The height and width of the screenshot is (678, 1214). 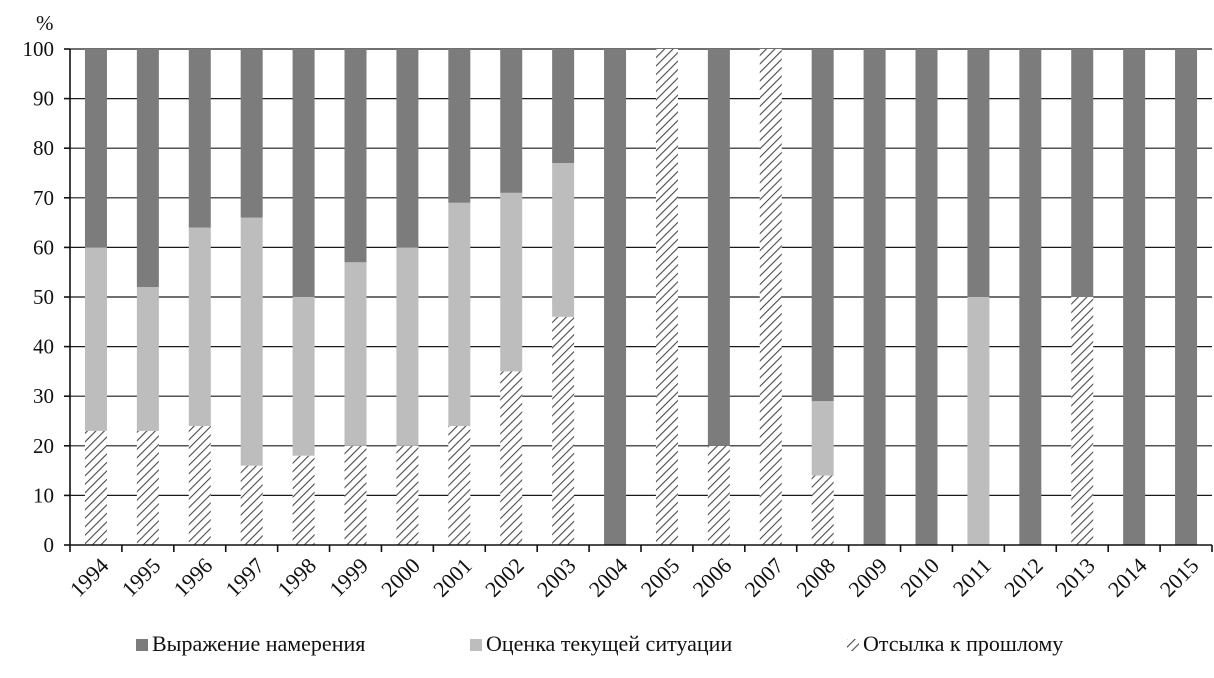 I want to click on x-tick-label: 2010, so click(x=919, y=577).